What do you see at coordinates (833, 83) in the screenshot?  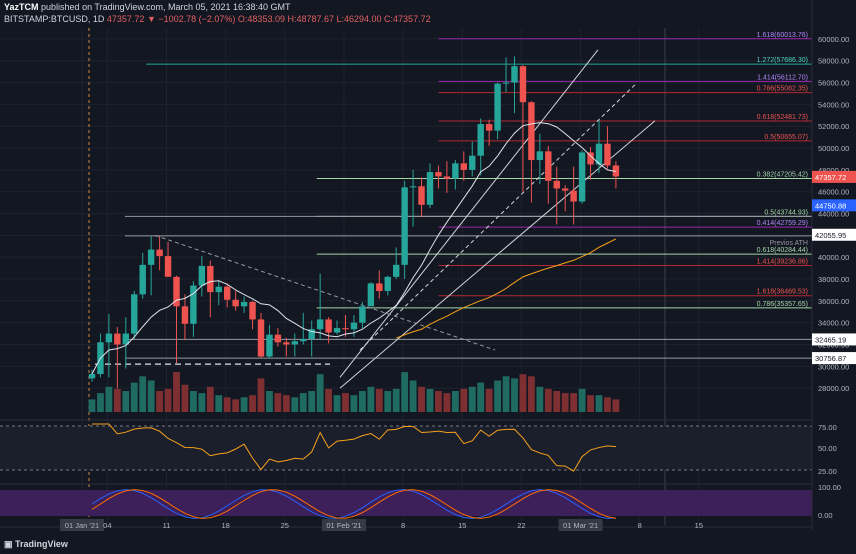 I see `price-axis-label: 56000.00` at bounding box center [833, 83].